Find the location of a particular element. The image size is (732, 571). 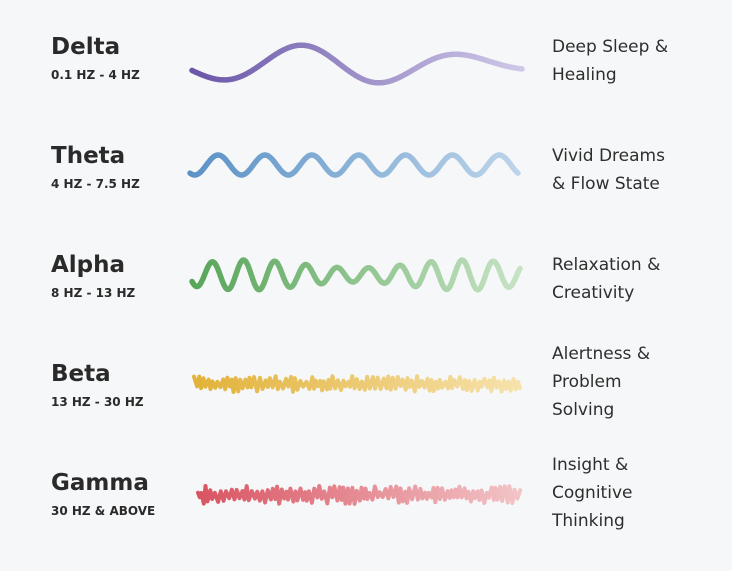

band-effect: Deep Sleep & Healing is located at coordinates (639, 61).